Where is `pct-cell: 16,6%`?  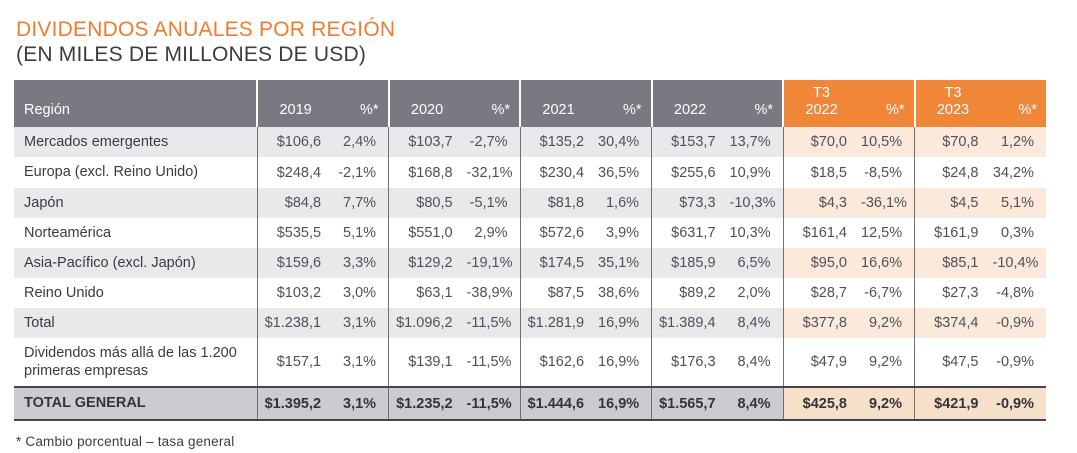
pct-cell: 16,6% is located at coordinates (887, 262).